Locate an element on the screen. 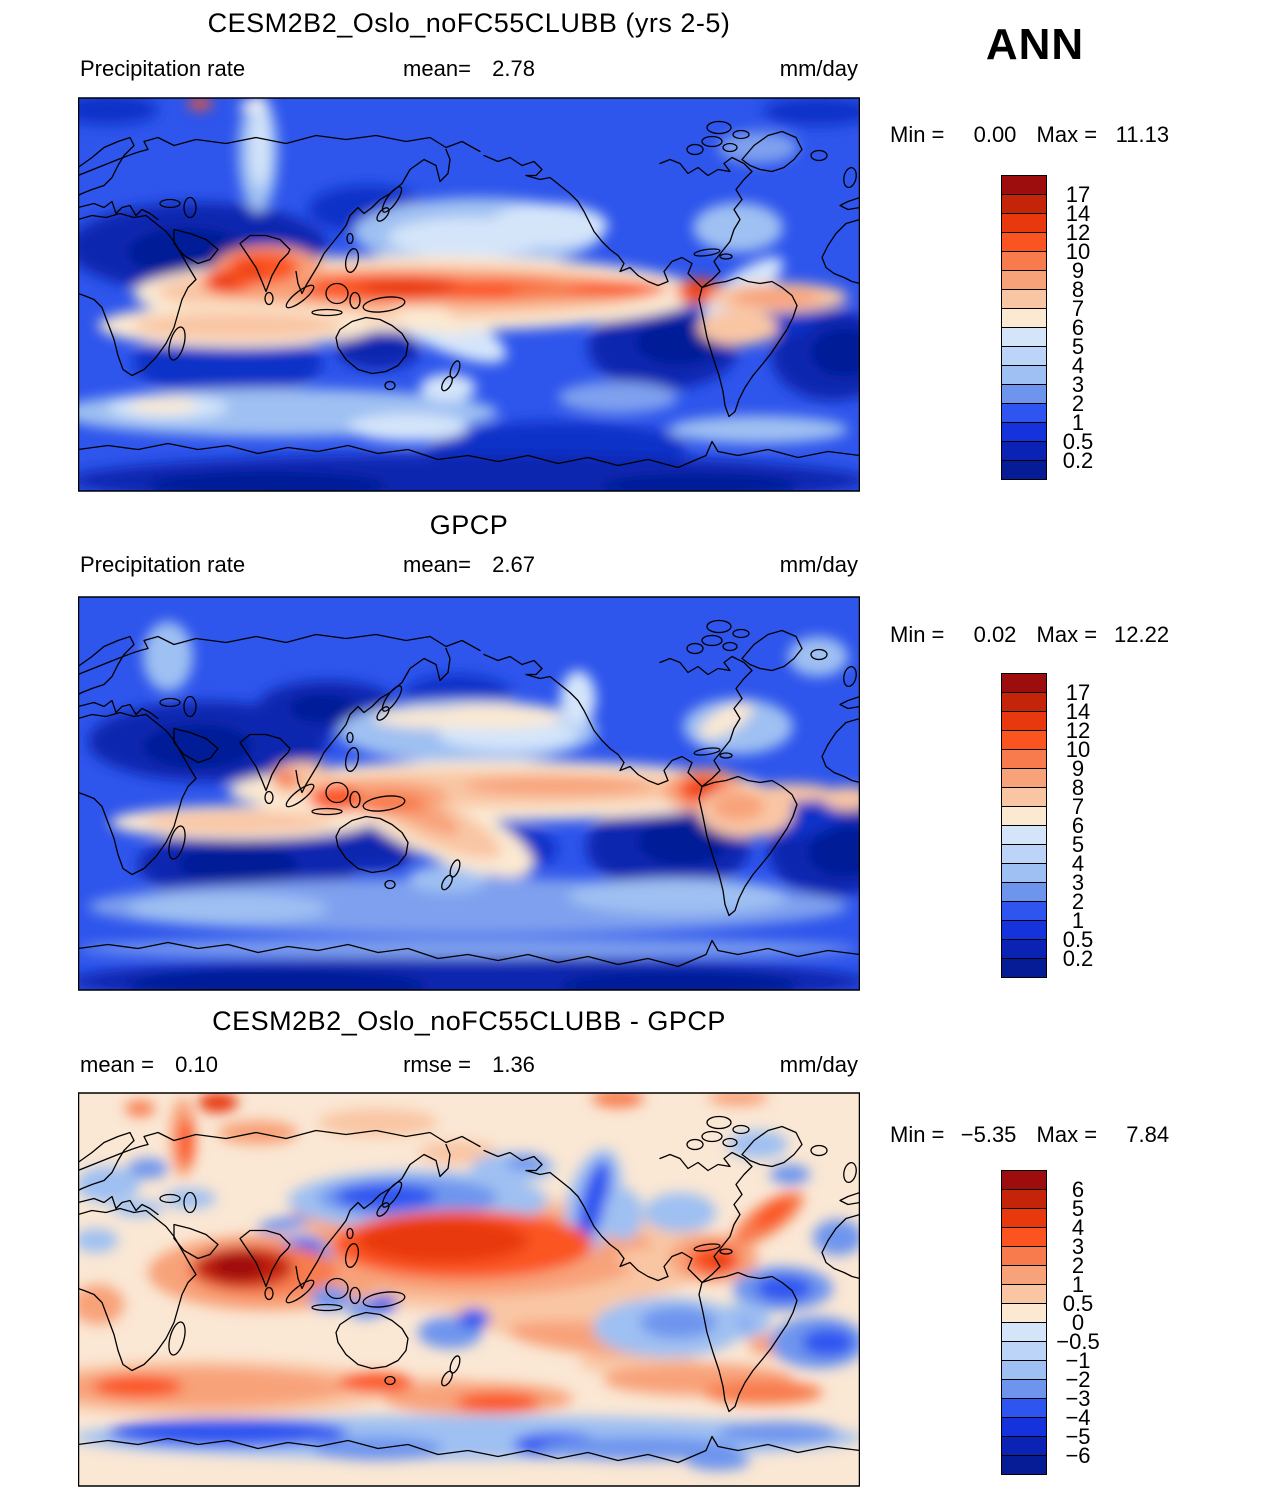 Image resolution: width=1285 pixels, height=1491 pixels. panel3-minmax-row: Min = −5.35 Max = 7.84 is located at coordinates (1055, 1135).